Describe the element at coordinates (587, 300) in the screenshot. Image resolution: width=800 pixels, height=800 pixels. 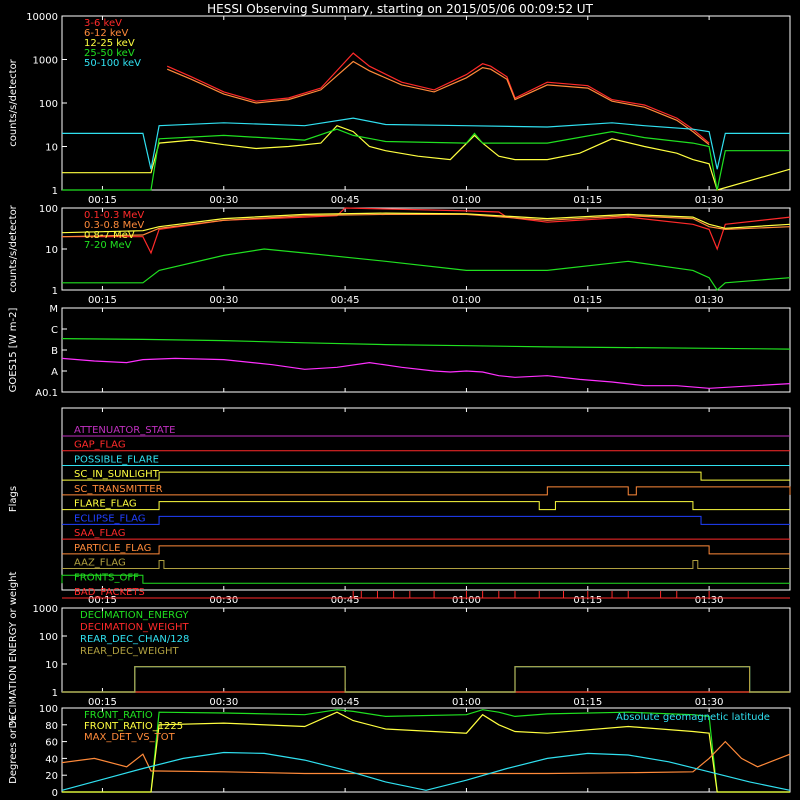
I see `panel-2-x-tick-label: 01:15` at that location.